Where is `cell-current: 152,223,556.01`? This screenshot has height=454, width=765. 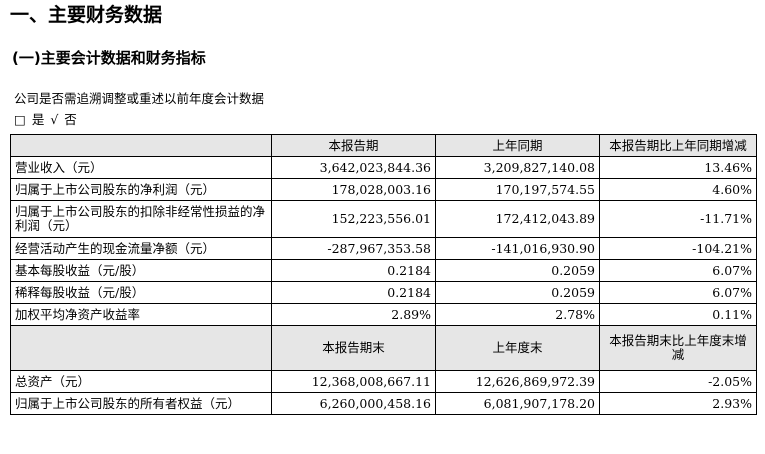 cell-current: 152,223,556.01 is located at coordinates (353, 219).